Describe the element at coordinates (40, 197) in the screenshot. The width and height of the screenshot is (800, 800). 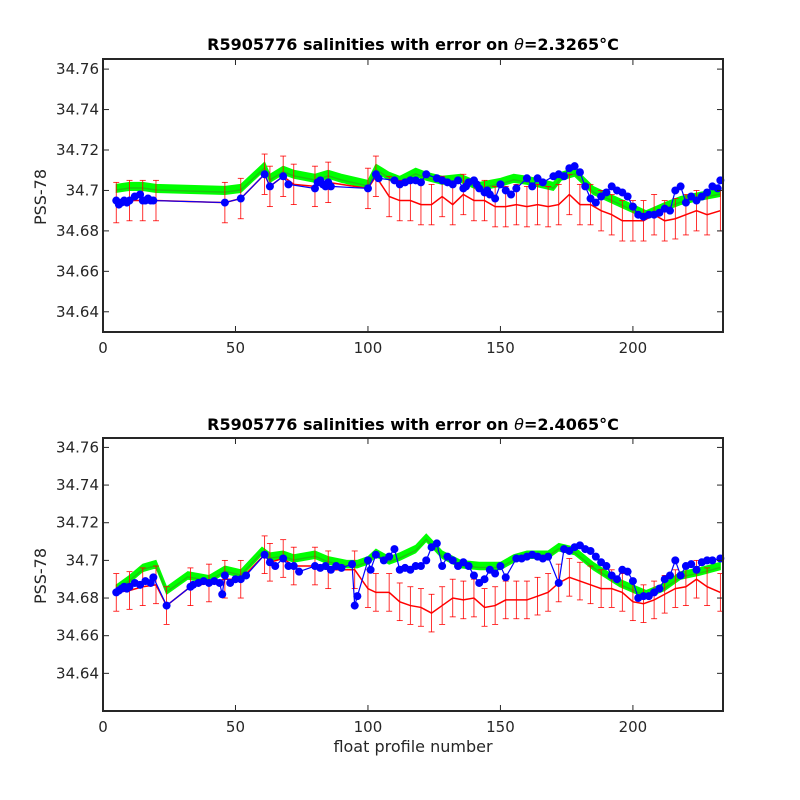
I see `y-axis-label-top: PSS-78` at that location.